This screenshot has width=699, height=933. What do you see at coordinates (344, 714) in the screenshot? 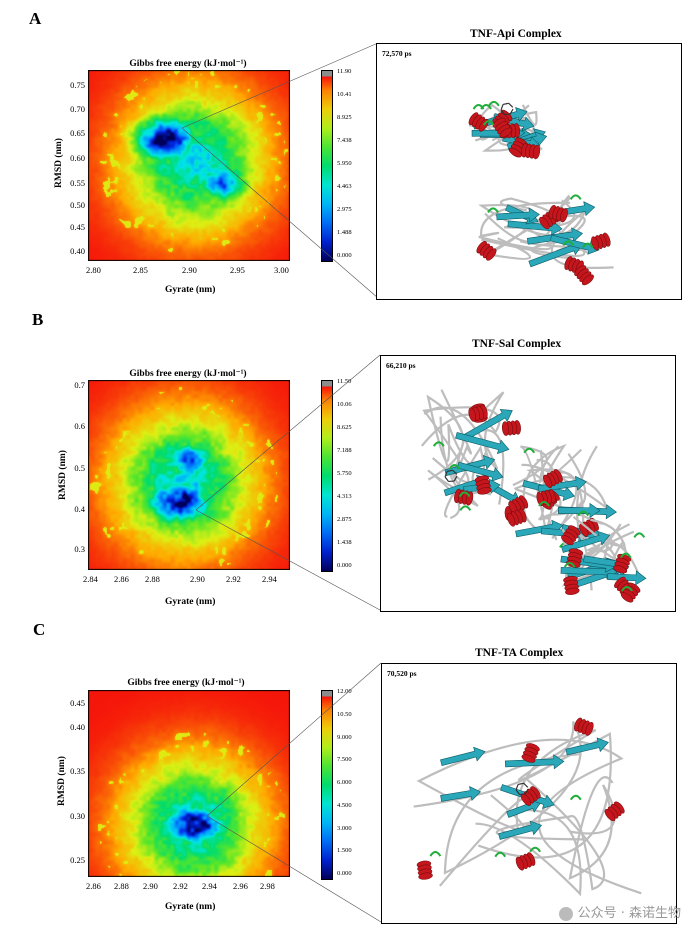
I see `colorbar-tick-label: 10.50` at bounding box center [344, 714].